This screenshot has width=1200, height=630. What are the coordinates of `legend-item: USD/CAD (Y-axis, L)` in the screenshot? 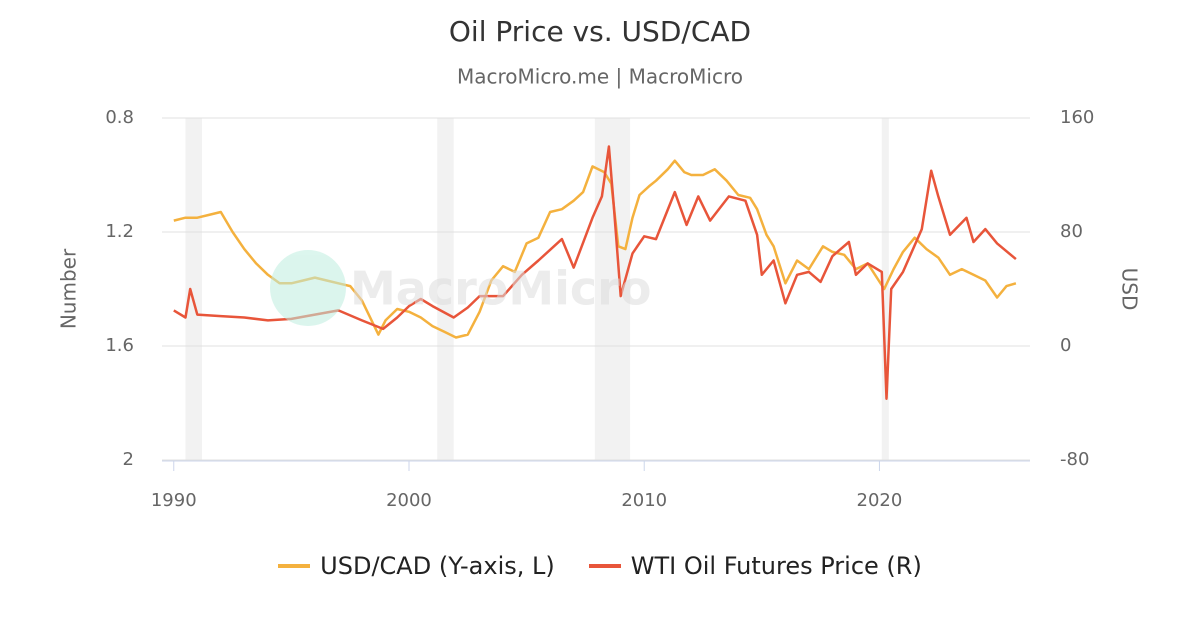 It's located at (416, 566).